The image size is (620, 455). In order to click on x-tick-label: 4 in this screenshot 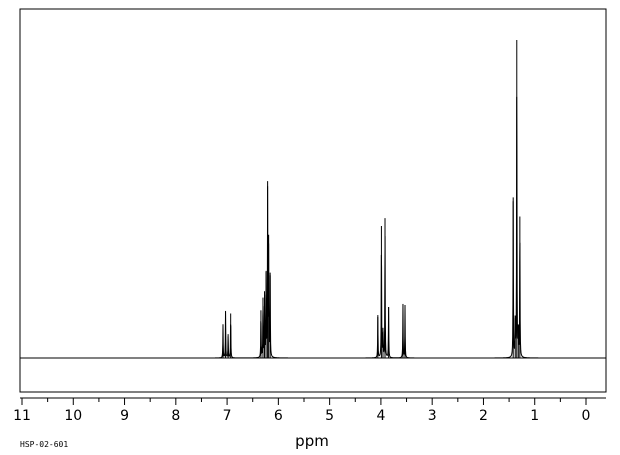, I will do `click(380, 416)`.